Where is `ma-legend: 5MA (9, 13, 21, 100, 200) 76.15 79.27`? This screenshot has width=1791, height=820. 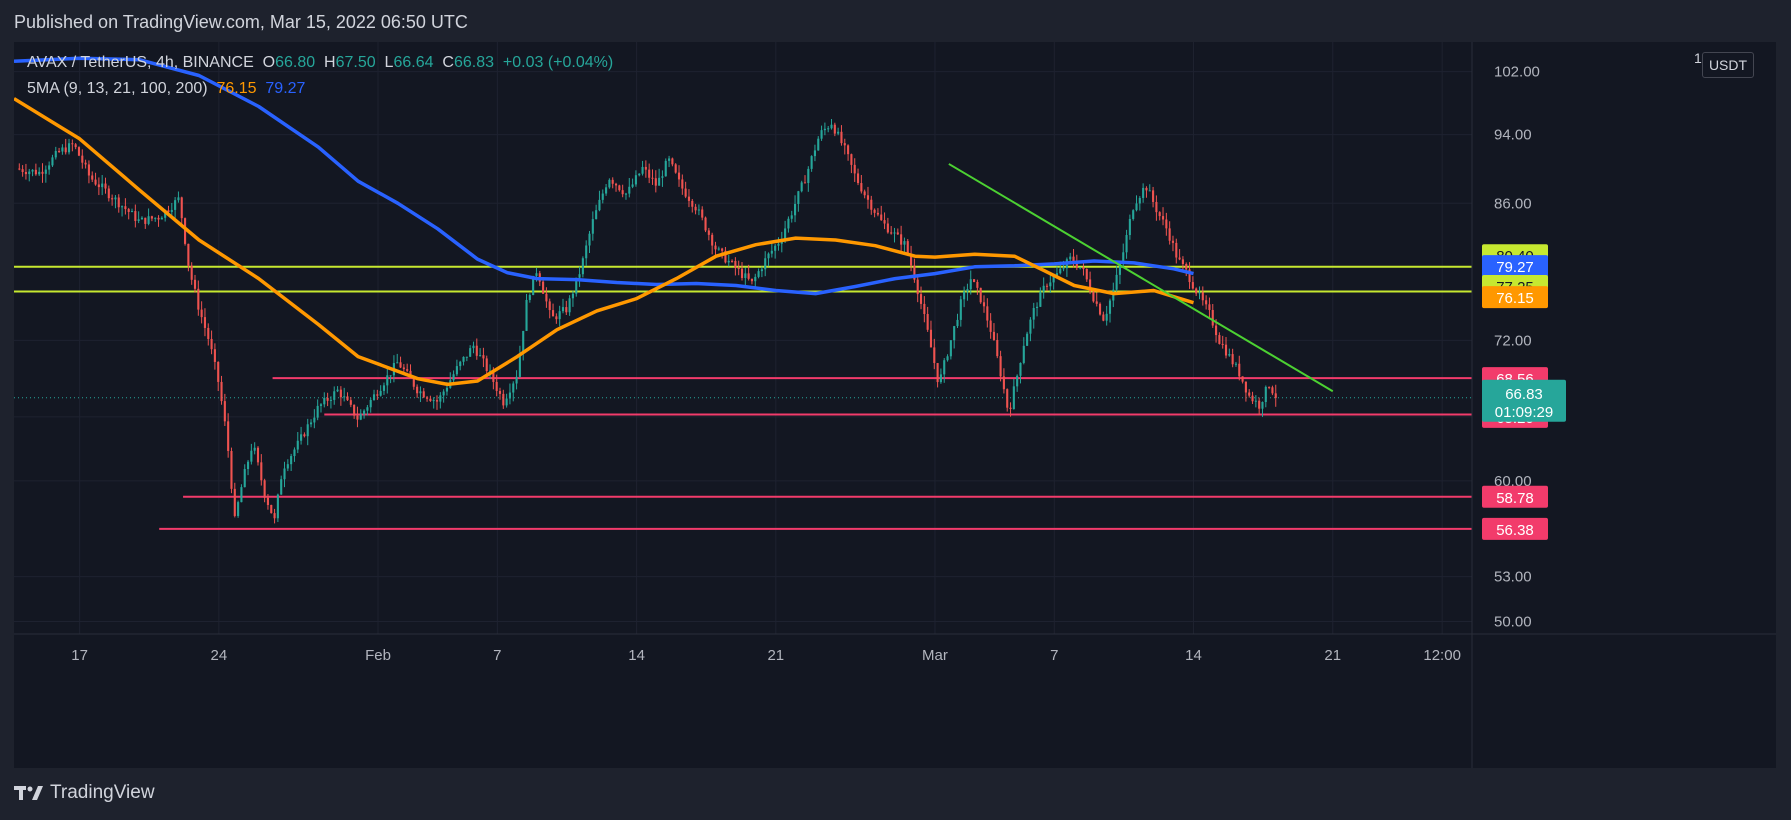 ma-legend: 5MA (9, 13, 21, 100, 200) 76.15 79.27 is located at coordinates (166, 89).